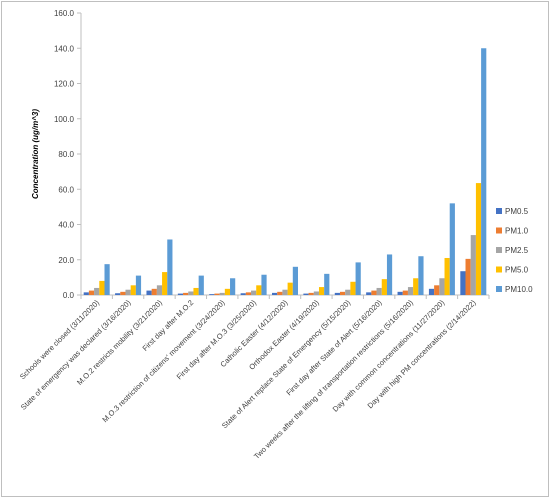 Image resolution: width=550 pixels, height=498 pixels. Describe the element at coordinates (35, 154) in the screenshot. I see `y-axis-label: Concentration (ug/m^3)` at that location.